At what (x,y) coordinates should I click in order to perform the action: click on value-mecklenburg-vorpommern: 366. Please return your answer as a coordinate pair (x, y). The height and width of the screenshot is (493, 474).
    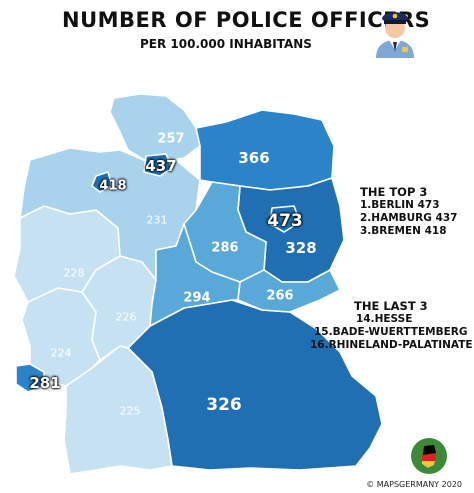
    Looking at the image, I should click on (254, 158).